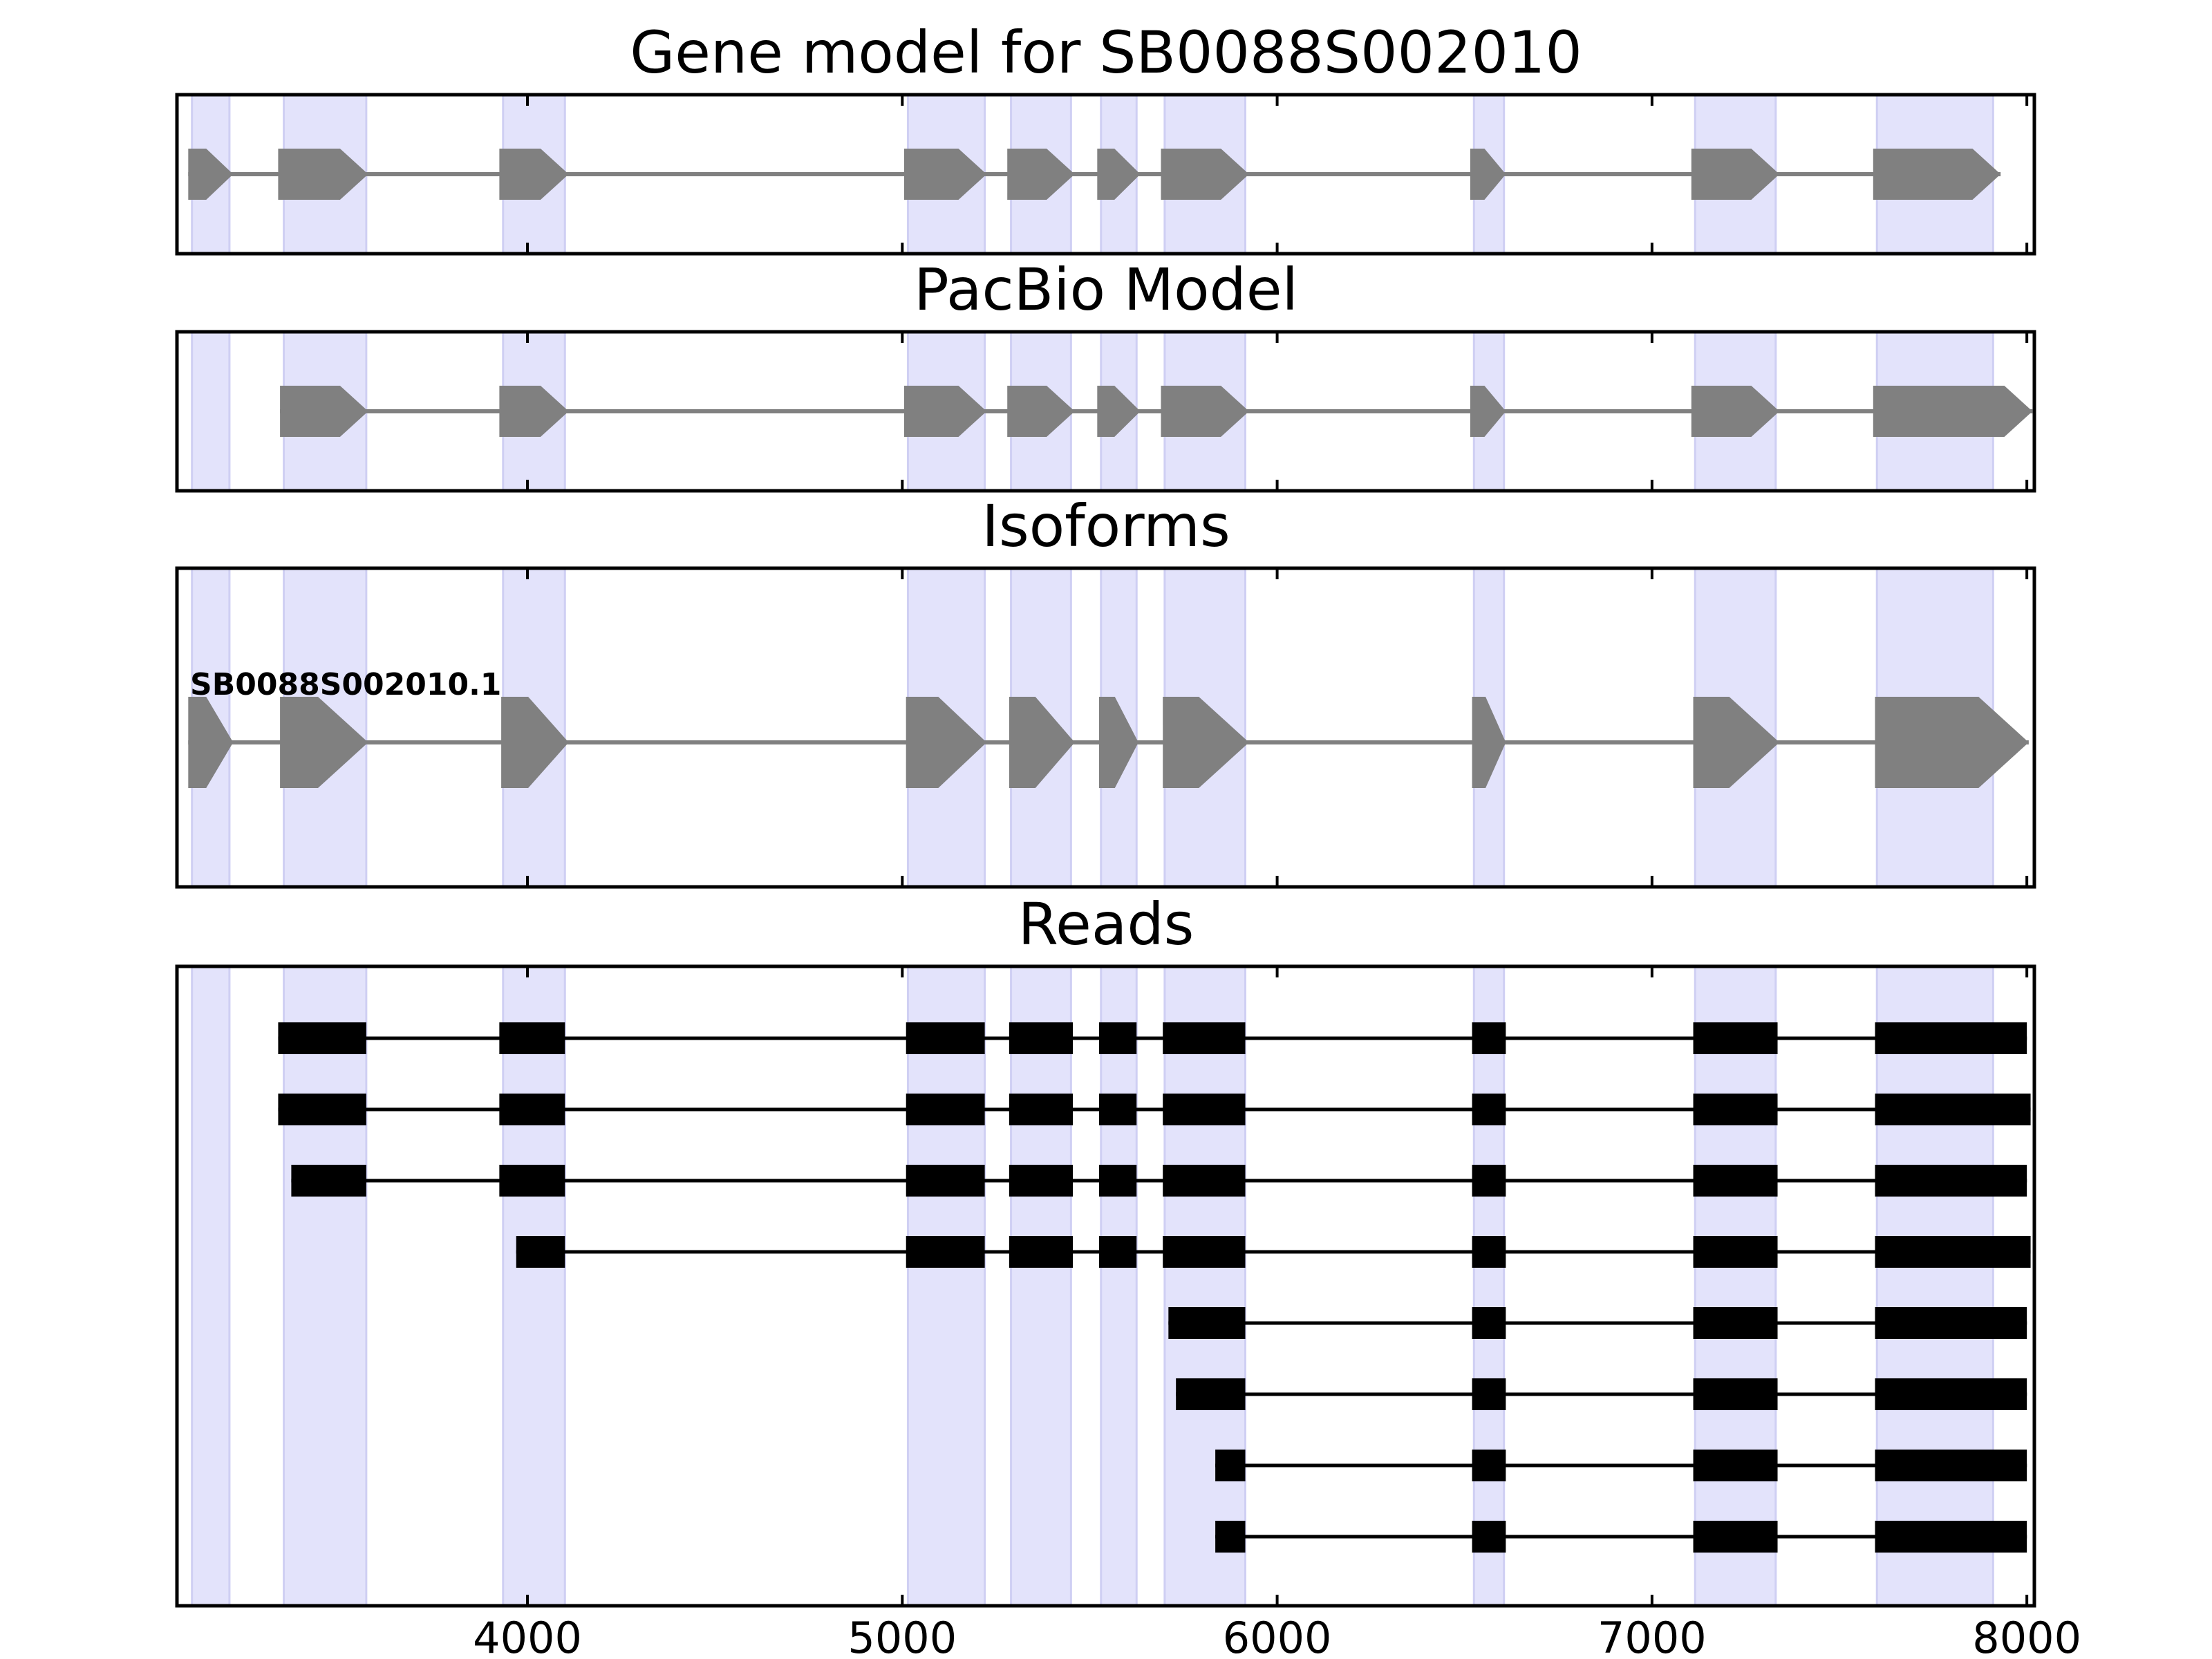  Describe the element at coordinates (1106, 53) in the screenshot. I see `gene-model-title: Gene model for SB0088S002010` at that location.